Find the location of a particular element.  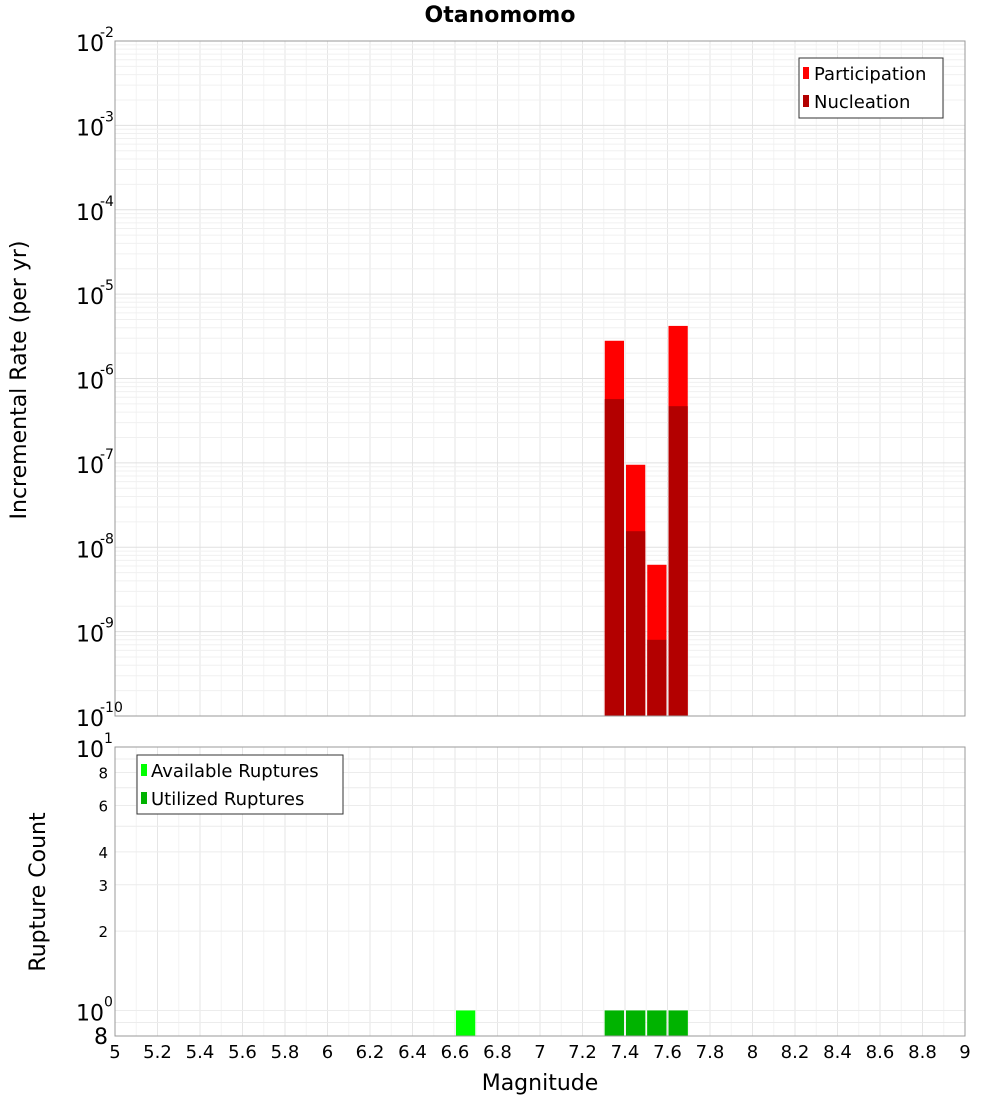

top-y-tick-exp: -8 is located at coordinates (107, 539).